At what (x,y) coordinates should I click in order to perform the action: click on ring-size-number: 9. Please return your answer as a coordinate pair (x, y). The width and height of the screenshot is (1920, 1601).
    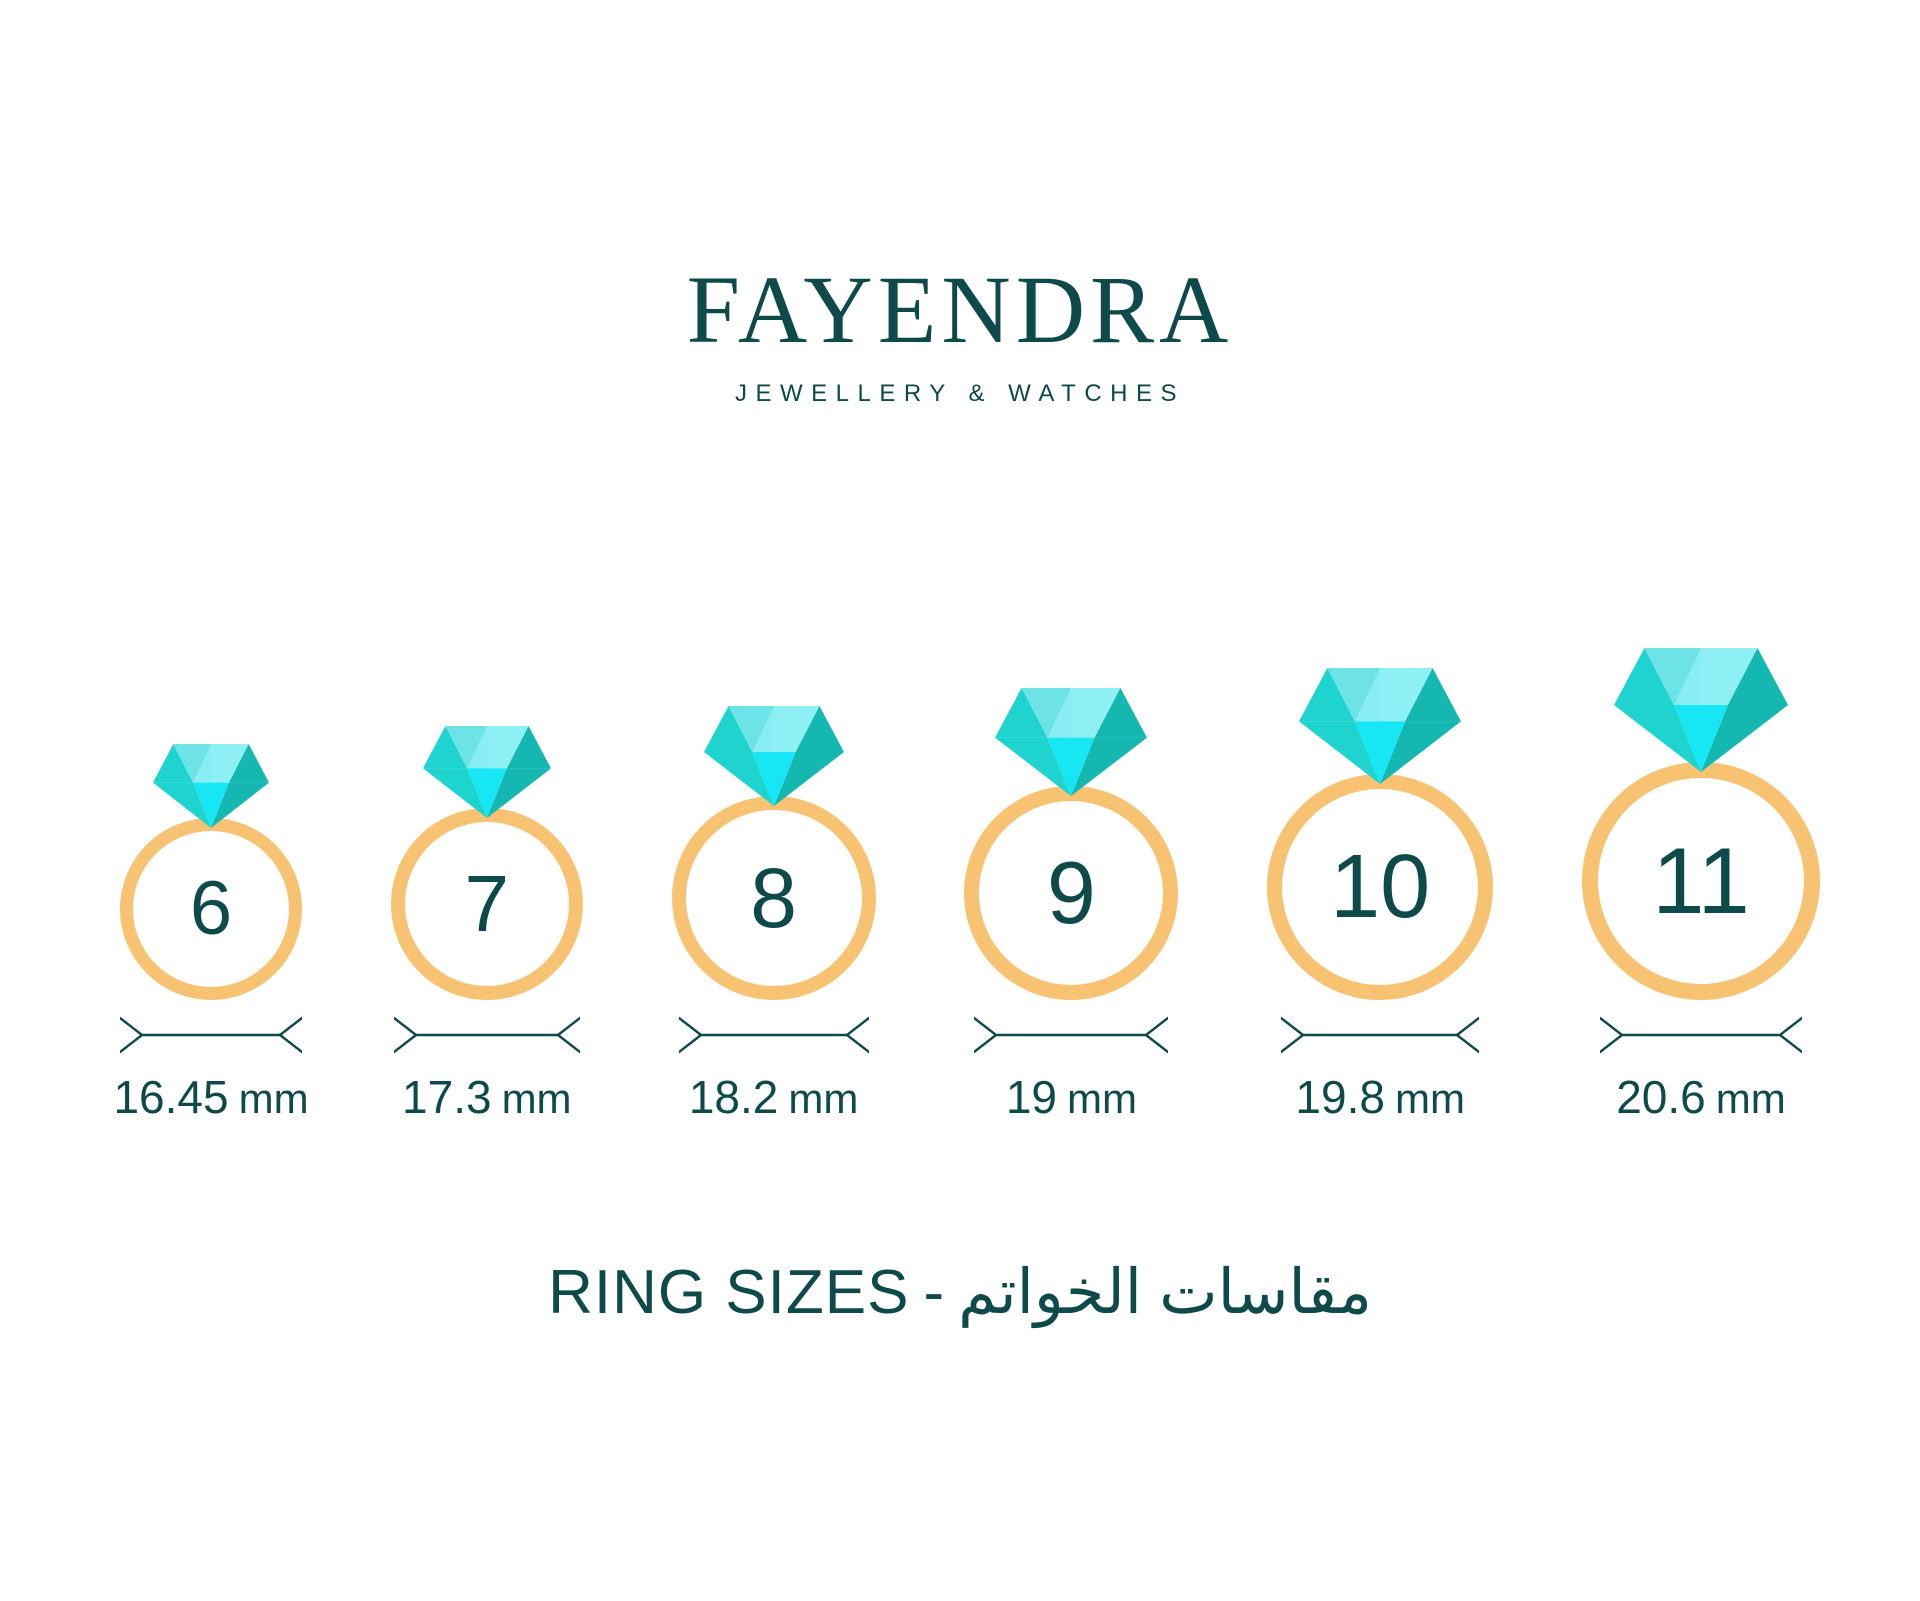
    Looking at the image, I should click on (1071, 892).